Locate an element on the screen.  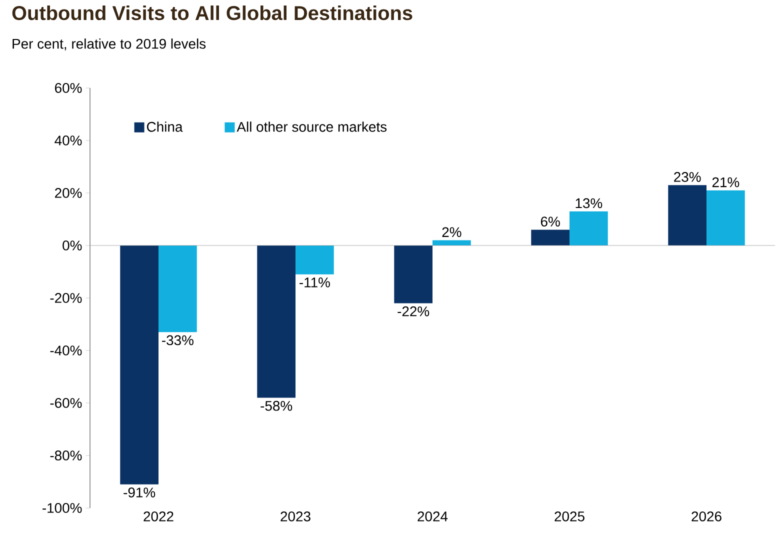
data-label: -91% is located at coordinates (140, 493).